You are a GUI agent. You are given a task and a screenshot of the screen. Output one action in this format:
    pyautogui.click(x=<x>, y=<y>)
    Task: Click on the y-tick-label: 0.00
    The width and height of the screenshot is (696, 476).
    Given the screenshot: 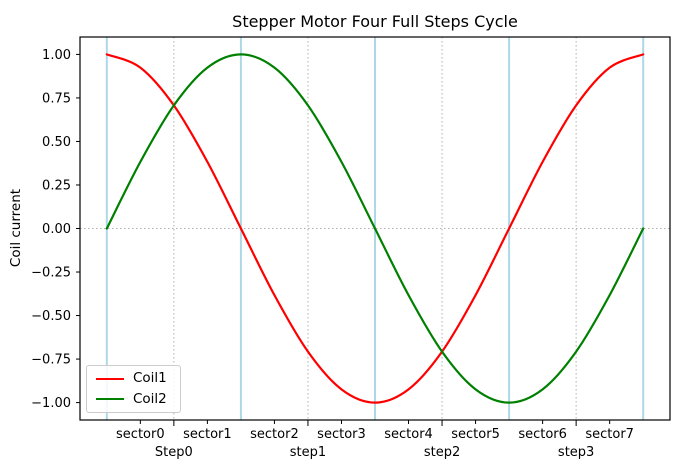 What is the action you would take?
    pyautogui.click(x=56, y=229)
    